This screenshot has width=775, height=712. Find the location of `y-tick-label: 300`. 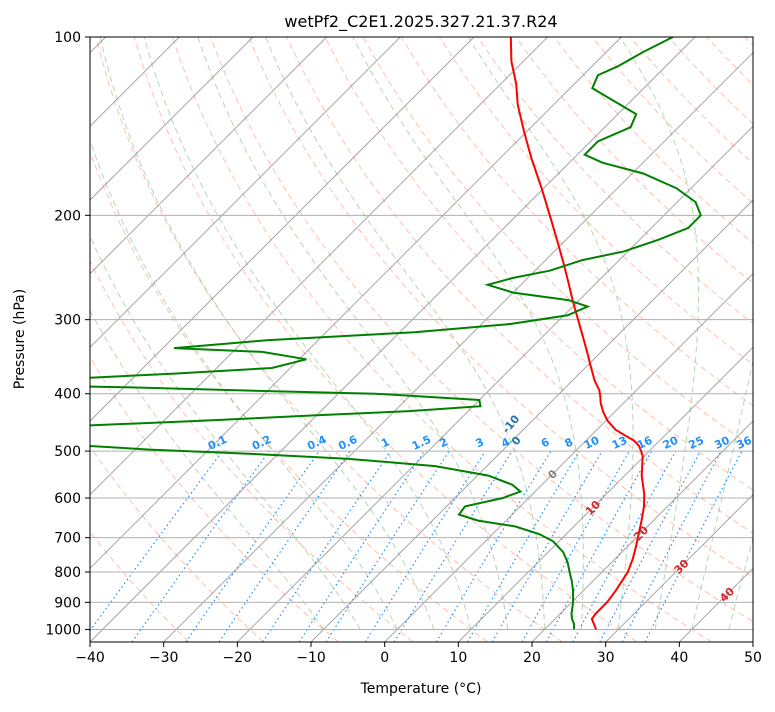

y-tick-label: 300 is located at coordinates (67, 321).